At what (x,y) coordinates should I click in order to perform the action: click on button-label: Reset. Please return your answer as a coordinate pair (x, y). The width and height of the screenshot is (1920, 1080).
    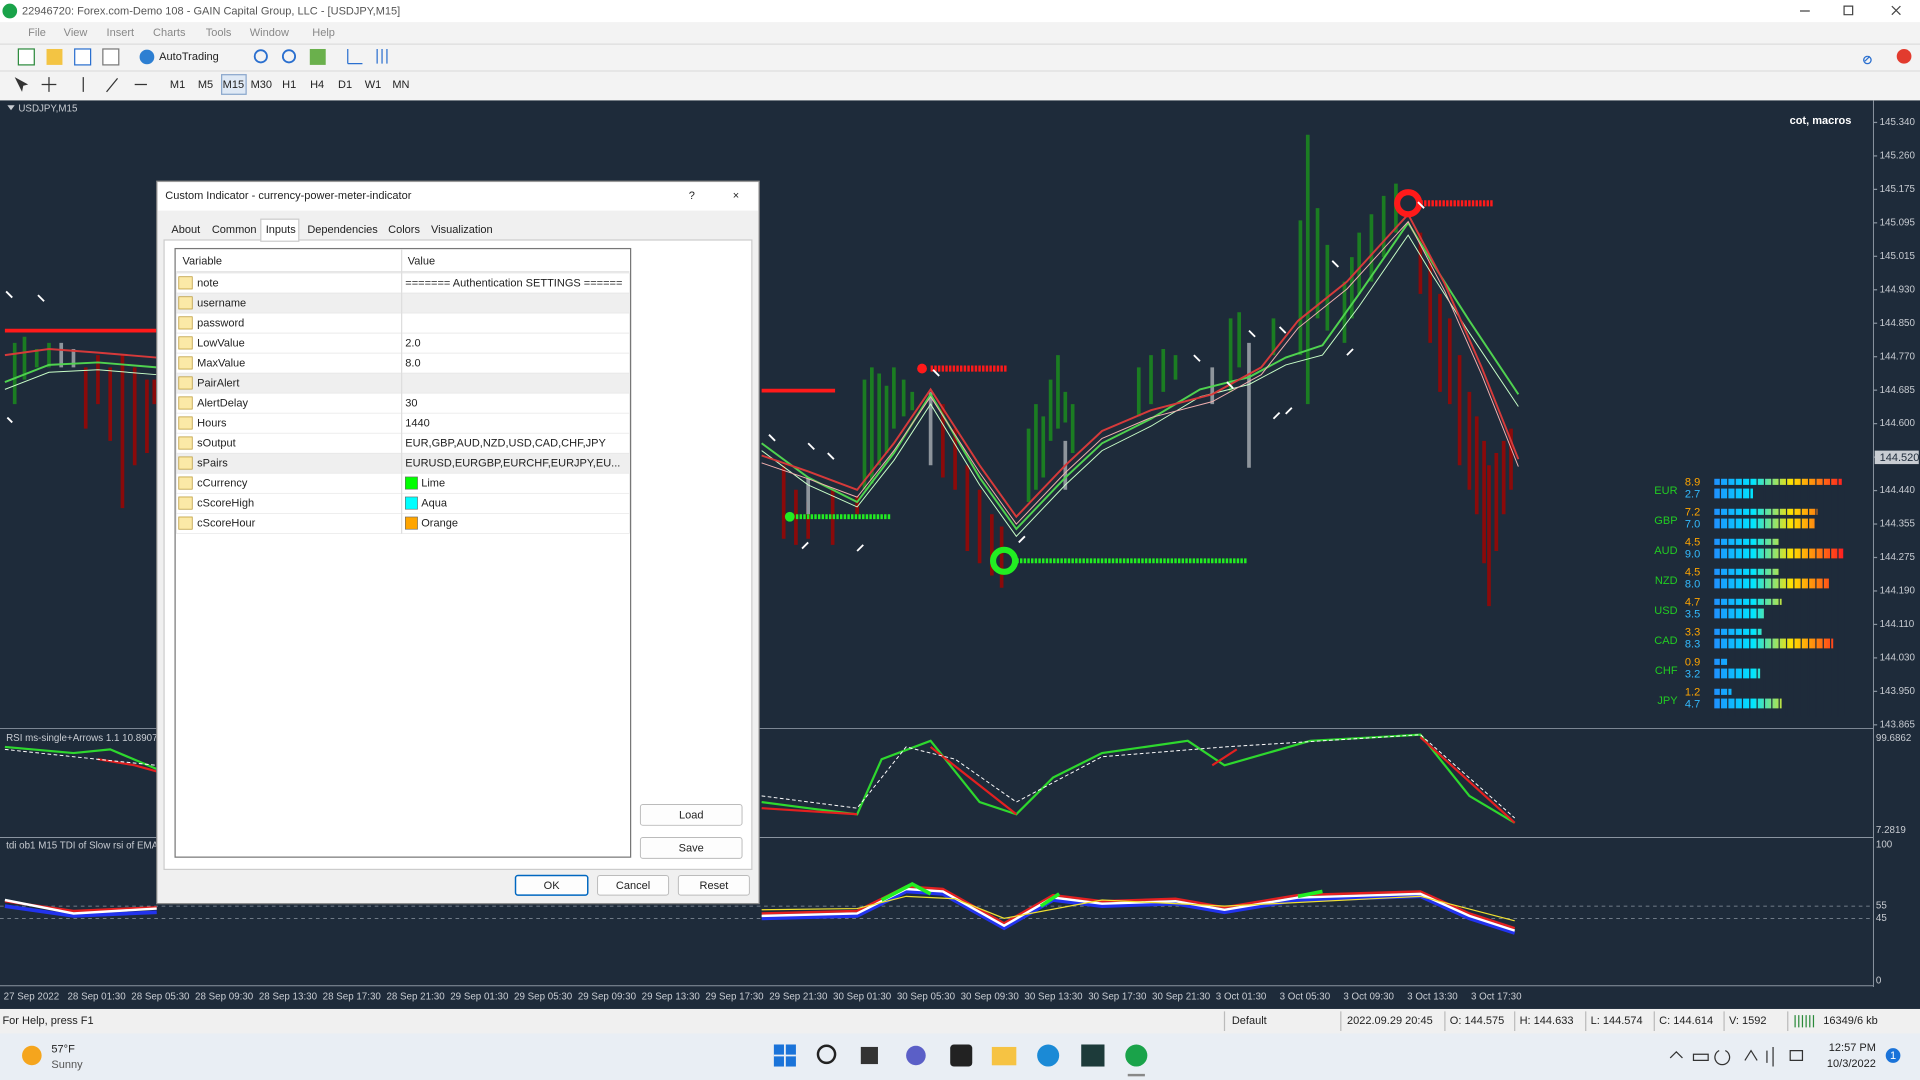
    Looking at the image, I should click on (713, 886).